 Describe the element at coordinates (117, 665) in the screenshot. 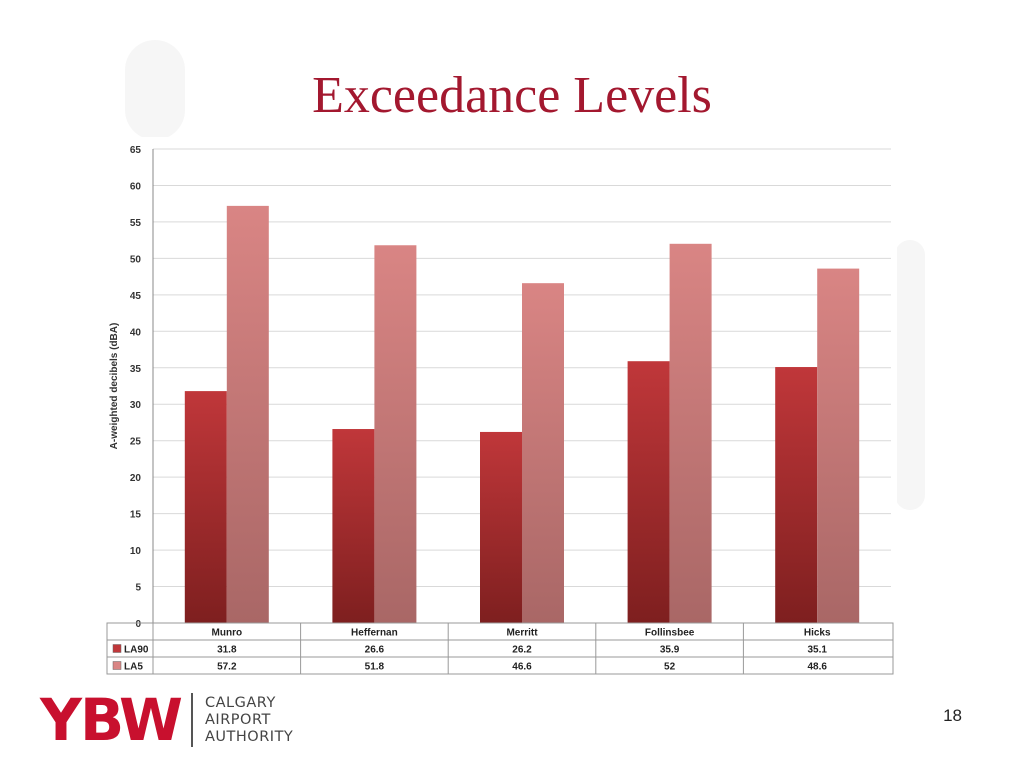

I see `legend-swatch-la5` at that location.